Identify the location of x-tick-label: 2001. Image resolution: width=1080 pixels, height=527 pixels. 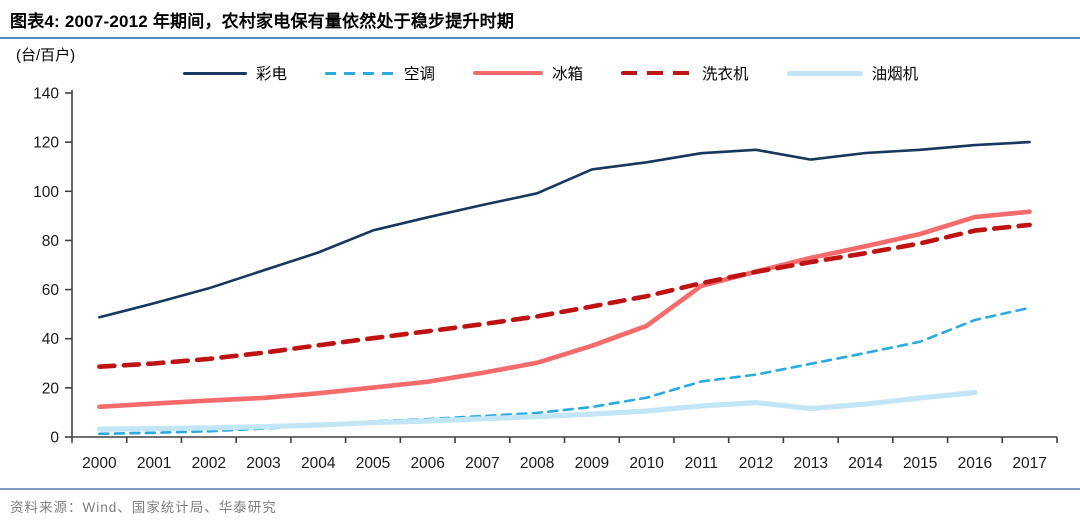
(154, 463).